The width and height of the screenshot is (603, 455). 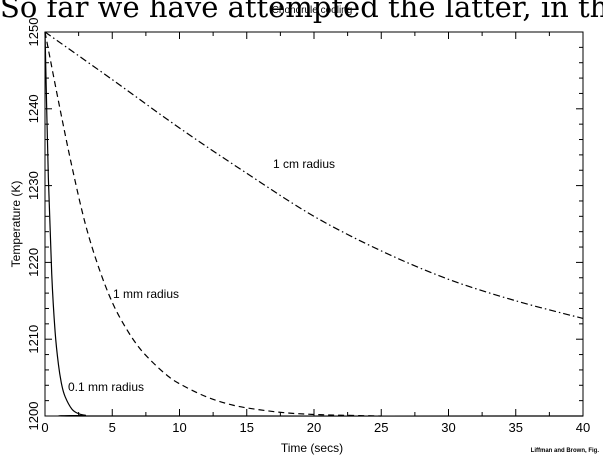 I want to click on y-tick-label: 1250, so click(x=33, y=32).